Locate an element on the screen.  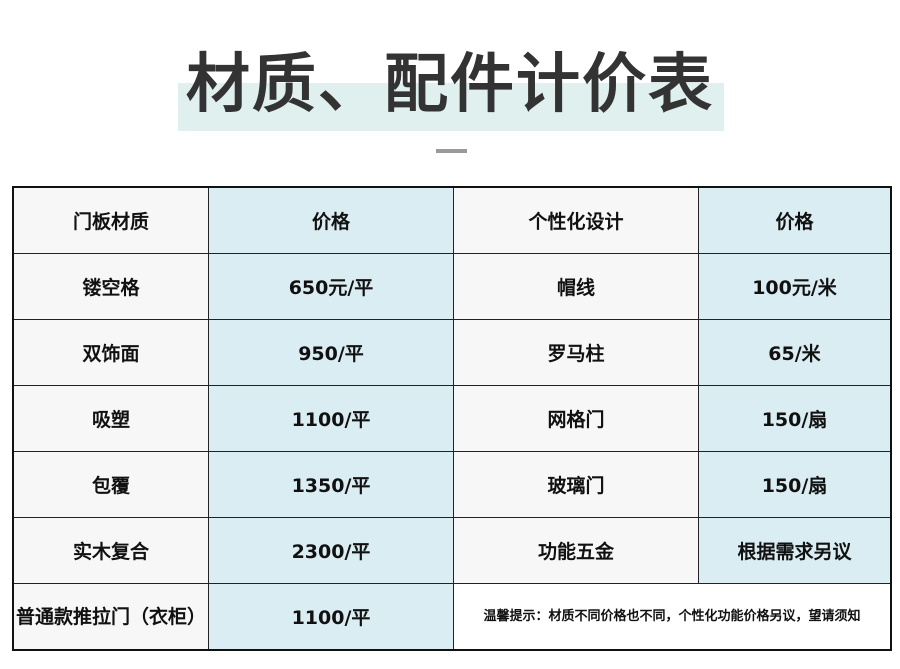
design-cell: 罗马柱 is located at coordinates (576, 352).